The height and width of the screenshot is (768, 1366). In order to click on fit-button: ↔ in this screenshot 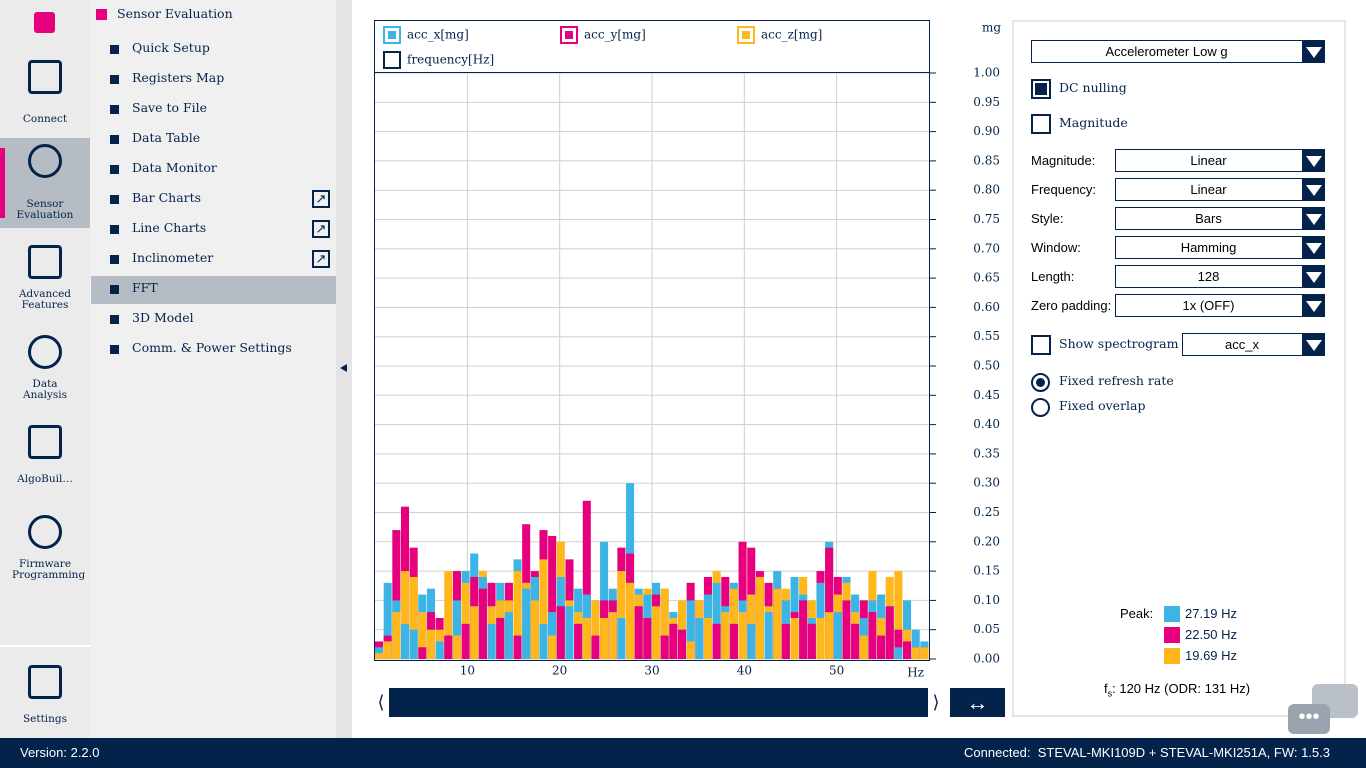, I will do `click(977, 702)`.